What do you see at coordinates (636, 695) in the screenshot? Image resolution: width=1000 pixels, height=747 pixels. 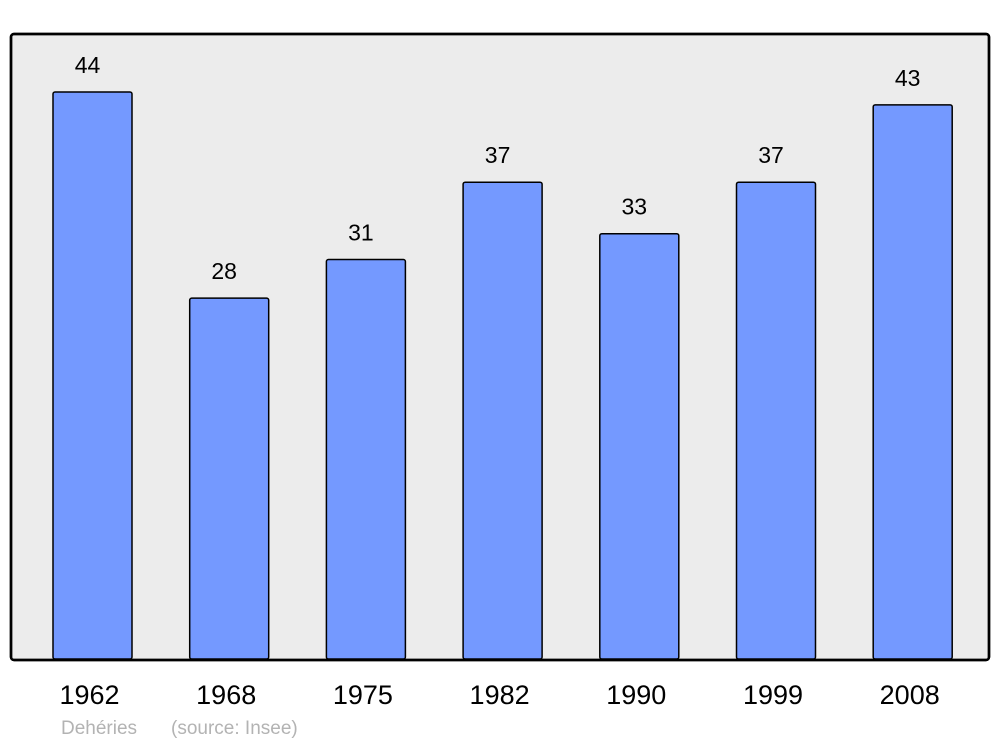 I see `x-tick-label-1990: 1990` at bounding box center [636, 695].